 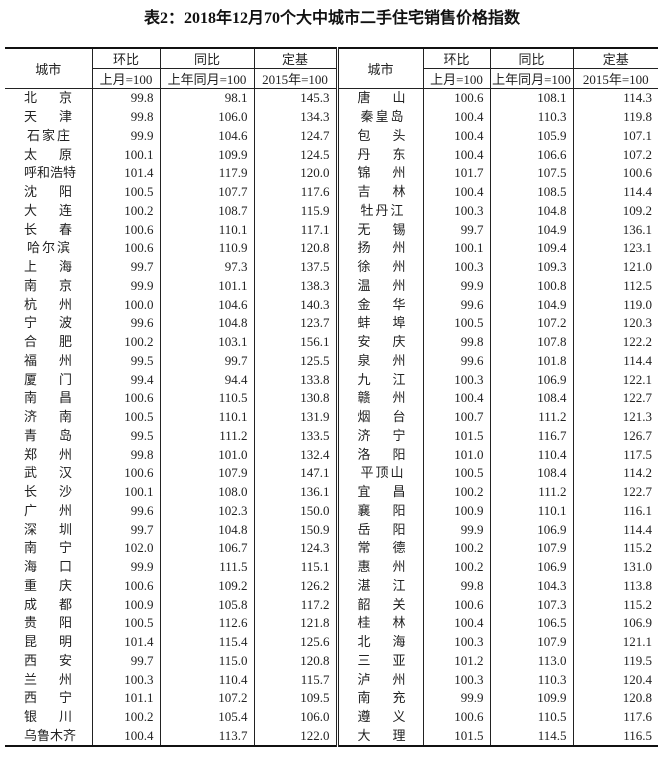 I want to click on city-cell: 福州, so click(x=48, y=361).